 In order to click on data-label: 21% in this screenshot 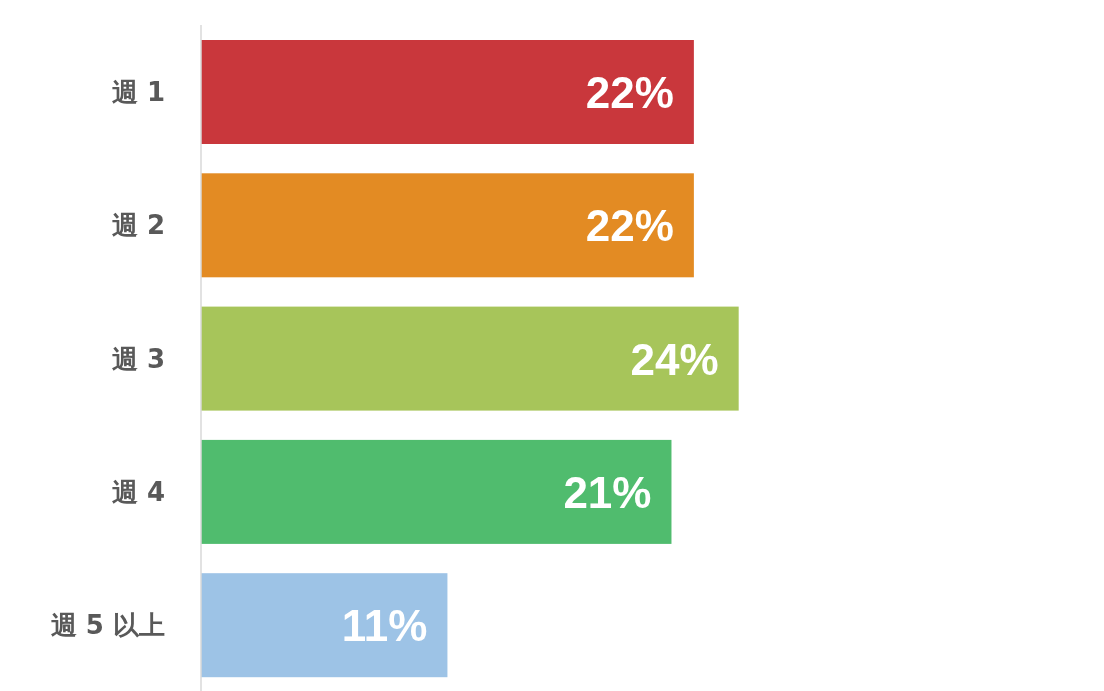, I will do `click(607, 492)`.